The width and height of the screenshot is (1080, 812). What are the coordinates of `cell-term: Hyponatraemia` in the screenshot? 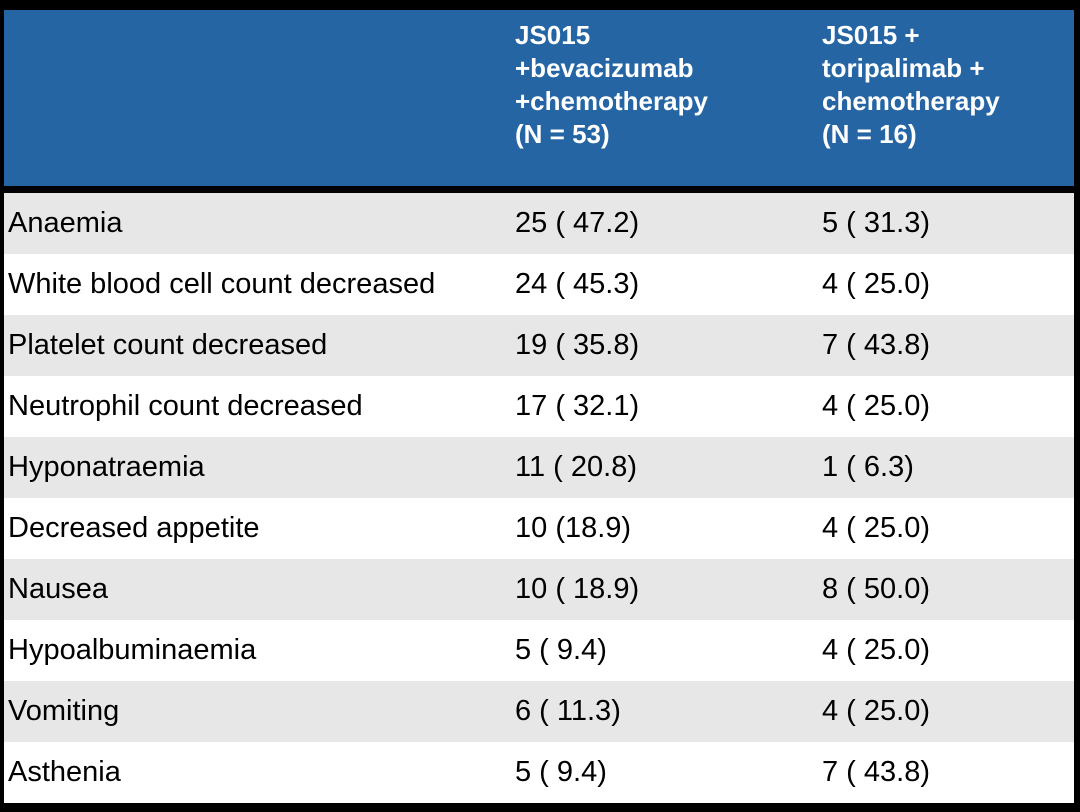 It's located at (106, 467).